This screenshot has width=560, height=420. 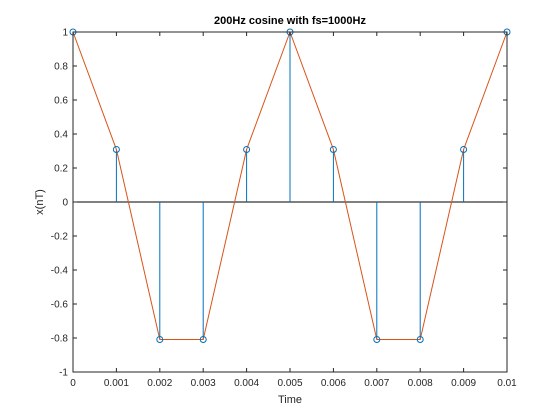 What do you see at coordinates (463, 383) in the screenshot?
I see `x-tick-label: 0.009` at bounding box center [463, 383].